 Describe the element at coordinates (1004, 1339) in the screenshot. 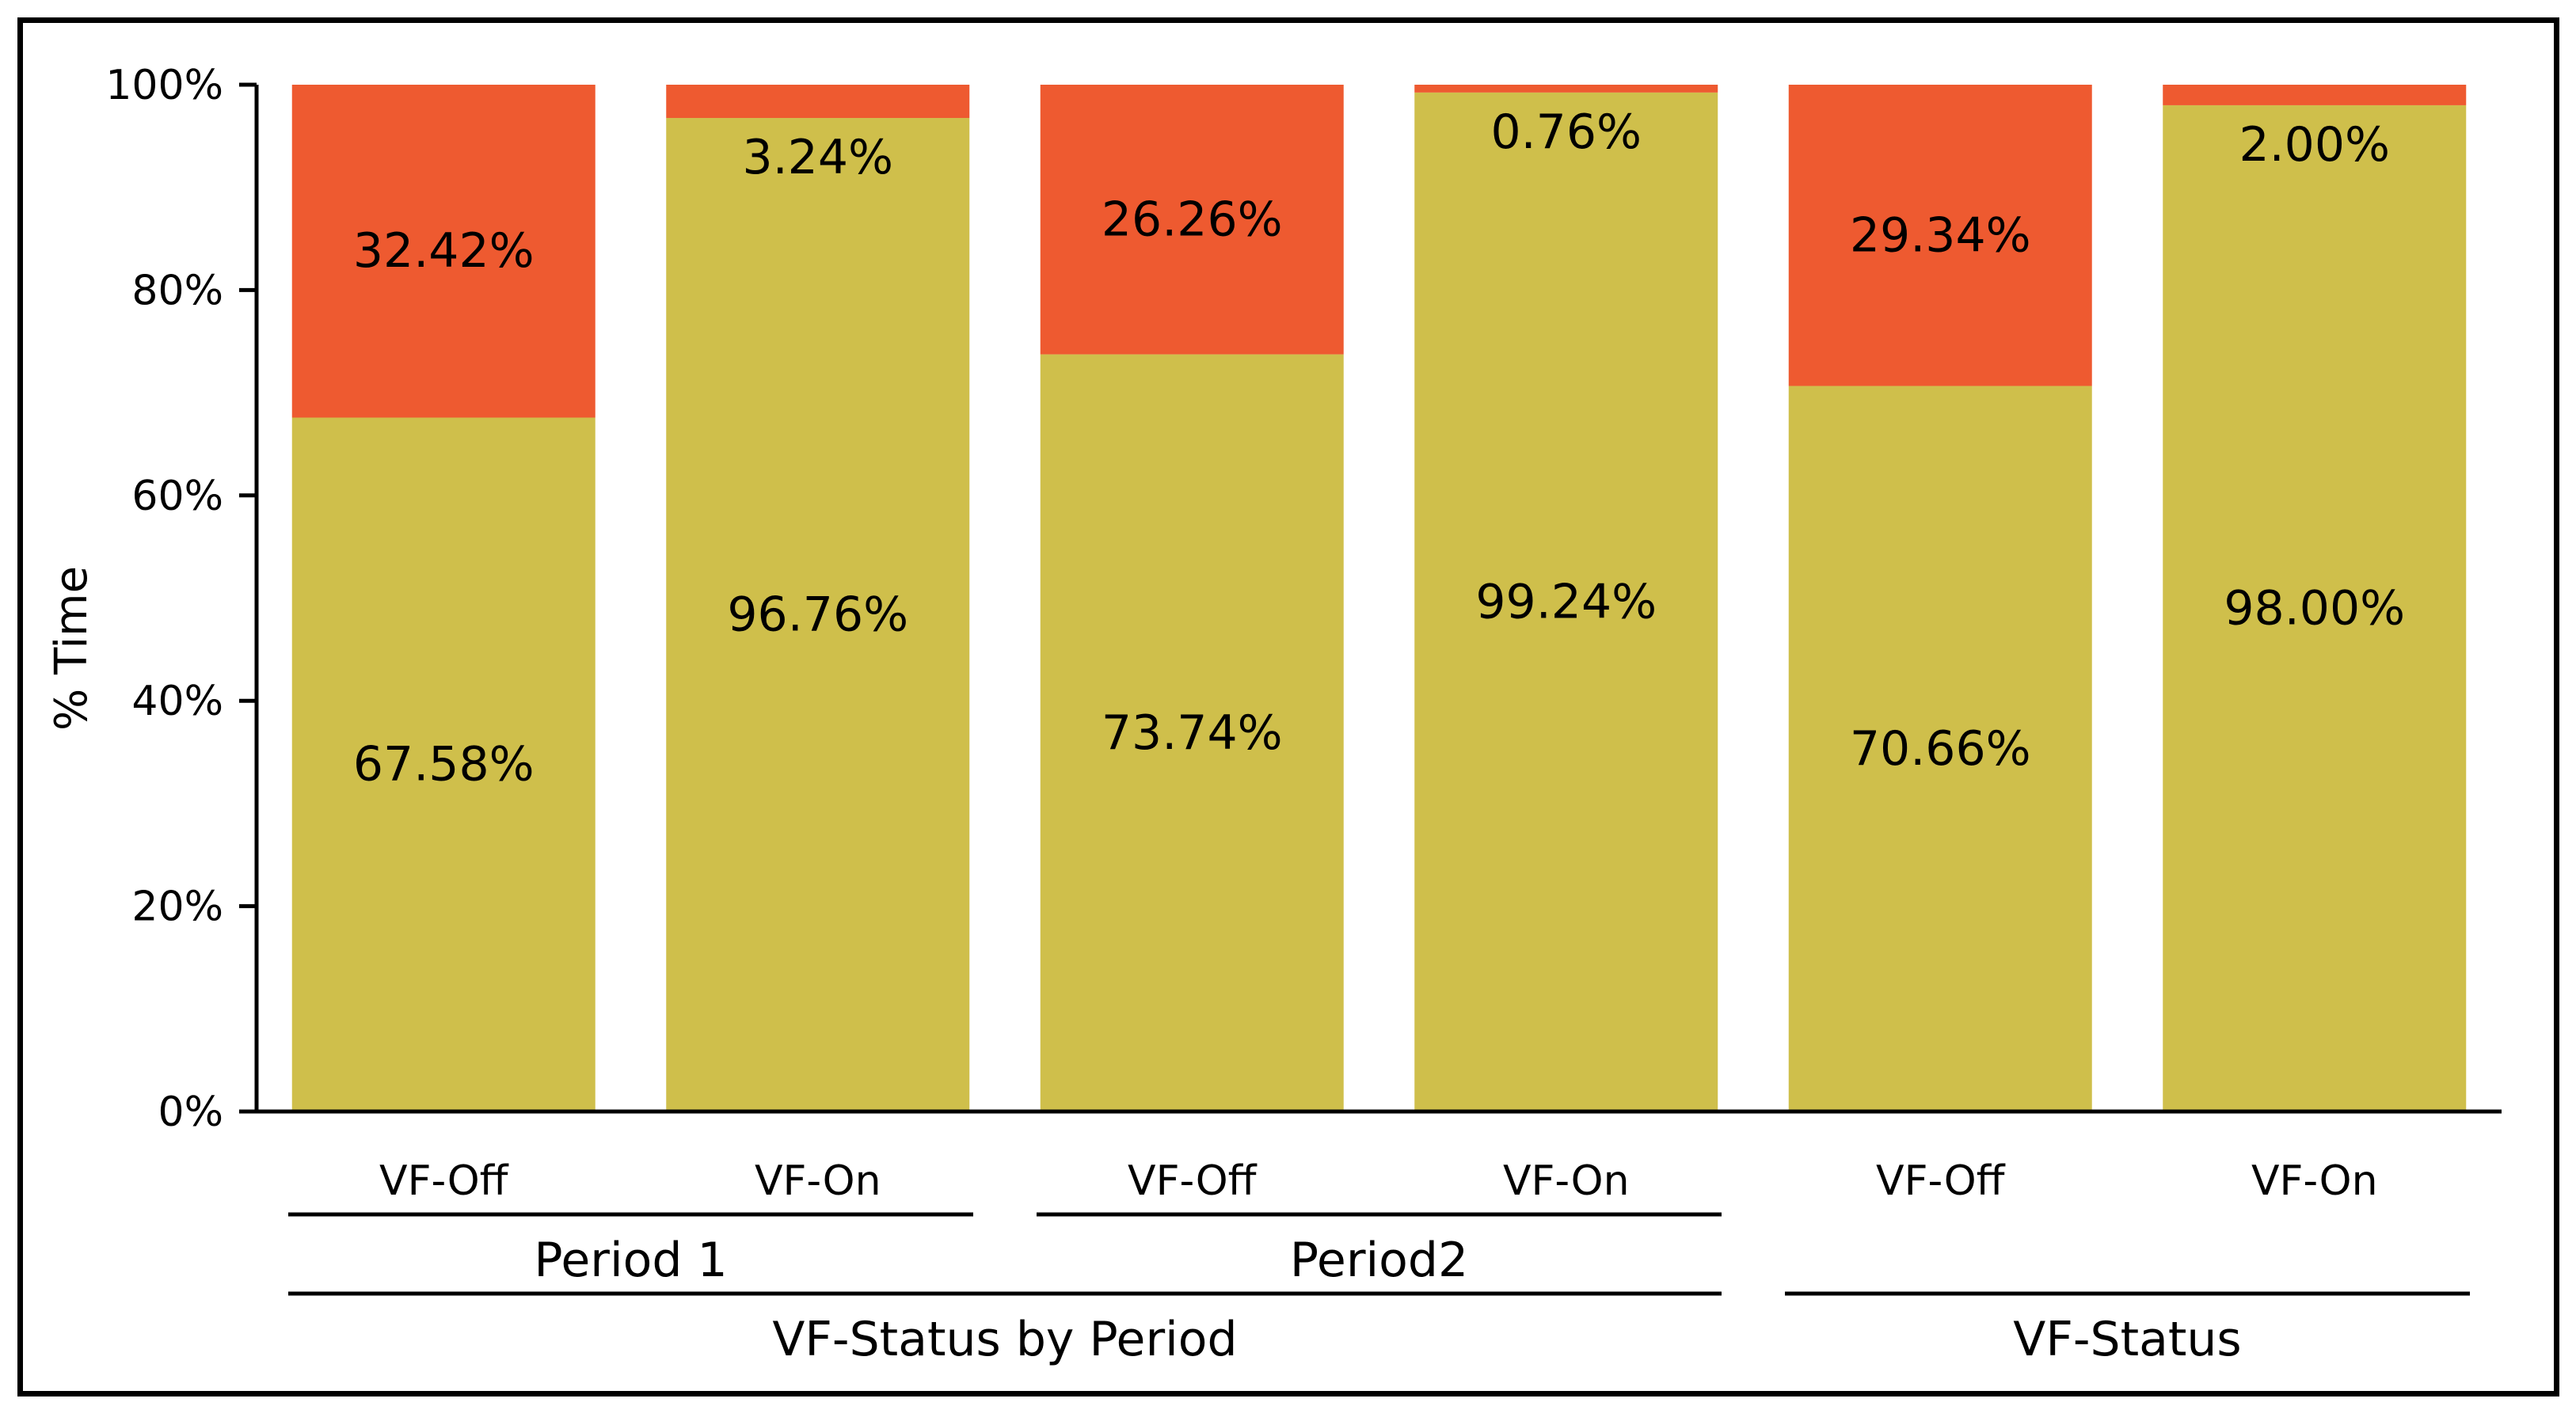

I see `group-label: VF-Status by Period` at that location.